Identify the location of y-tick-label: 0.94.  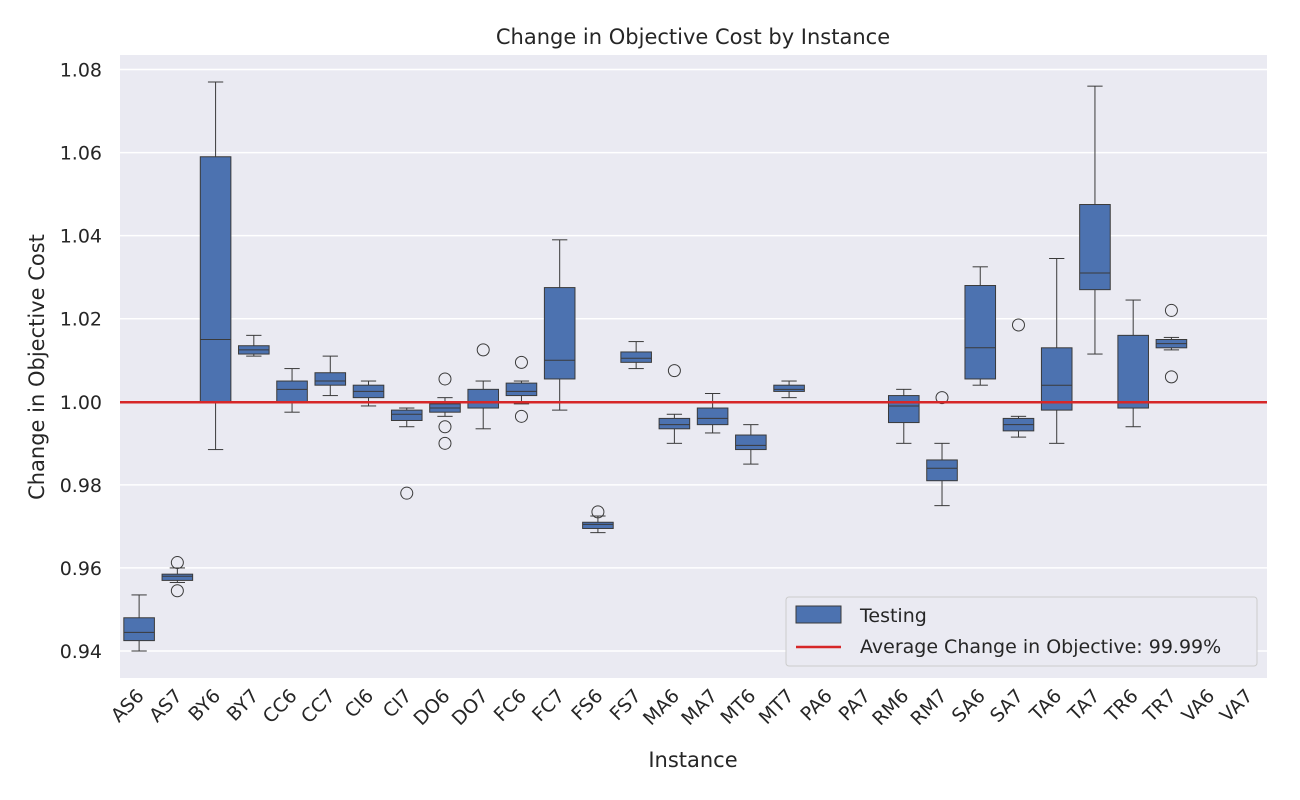
(81, 652).